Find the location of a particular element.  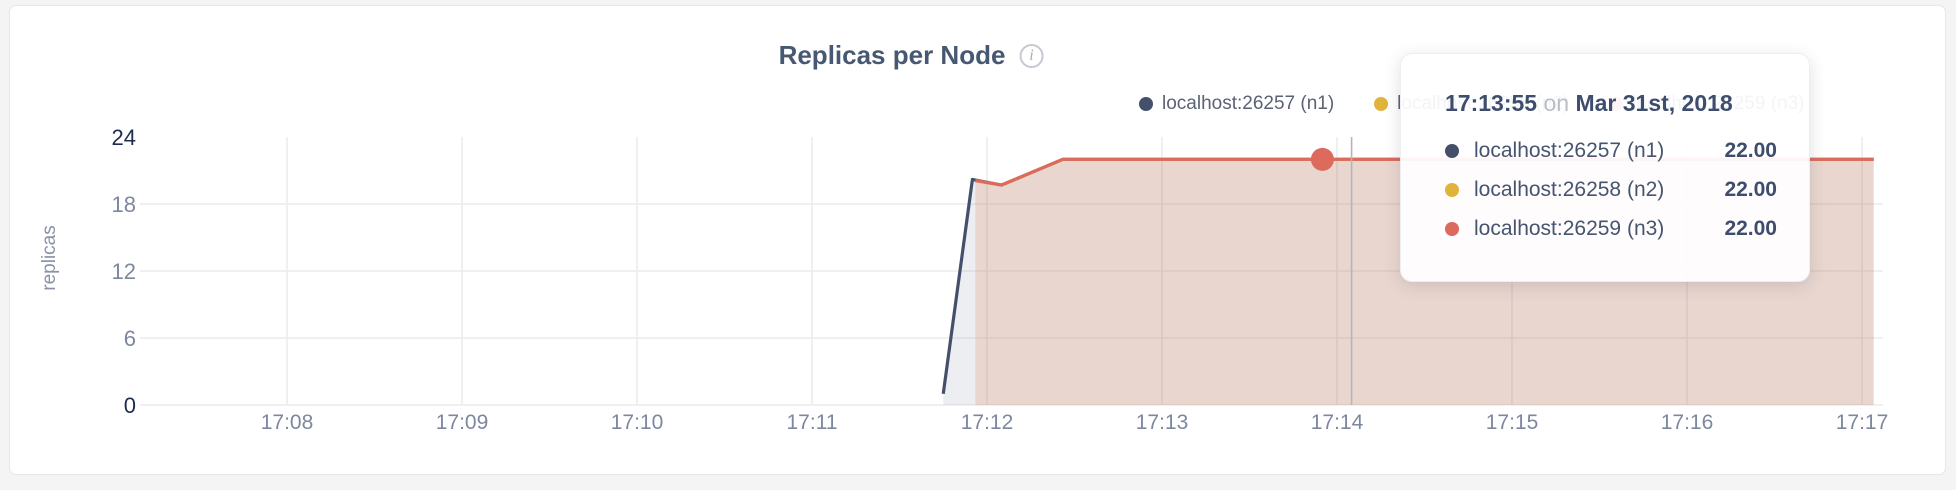

x-tick-label: 17:08 is located at coordinates (287, 422).